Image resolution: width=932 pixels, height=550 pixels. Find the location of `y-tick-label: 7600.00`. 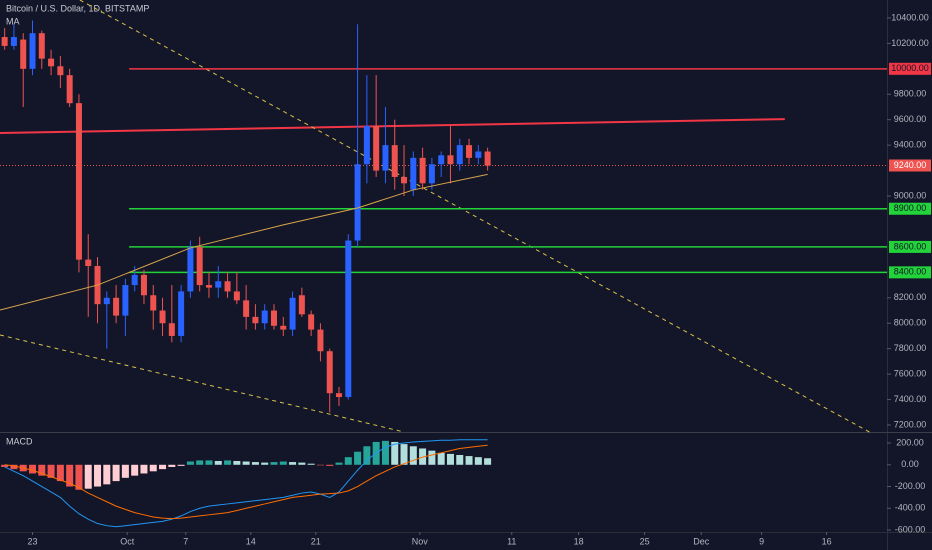

y-tick-label: 7600.00 is located at coordinates (910, 373).